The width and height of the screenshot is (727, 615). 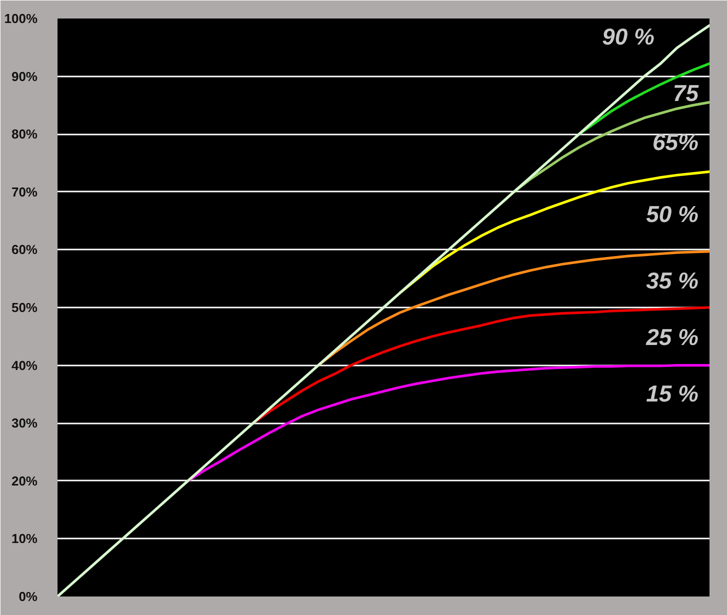 What do you see at coordinates (24, 365) in the screenshot?
I see `y-tick-label: 40%` at bounding box center [24, 365].